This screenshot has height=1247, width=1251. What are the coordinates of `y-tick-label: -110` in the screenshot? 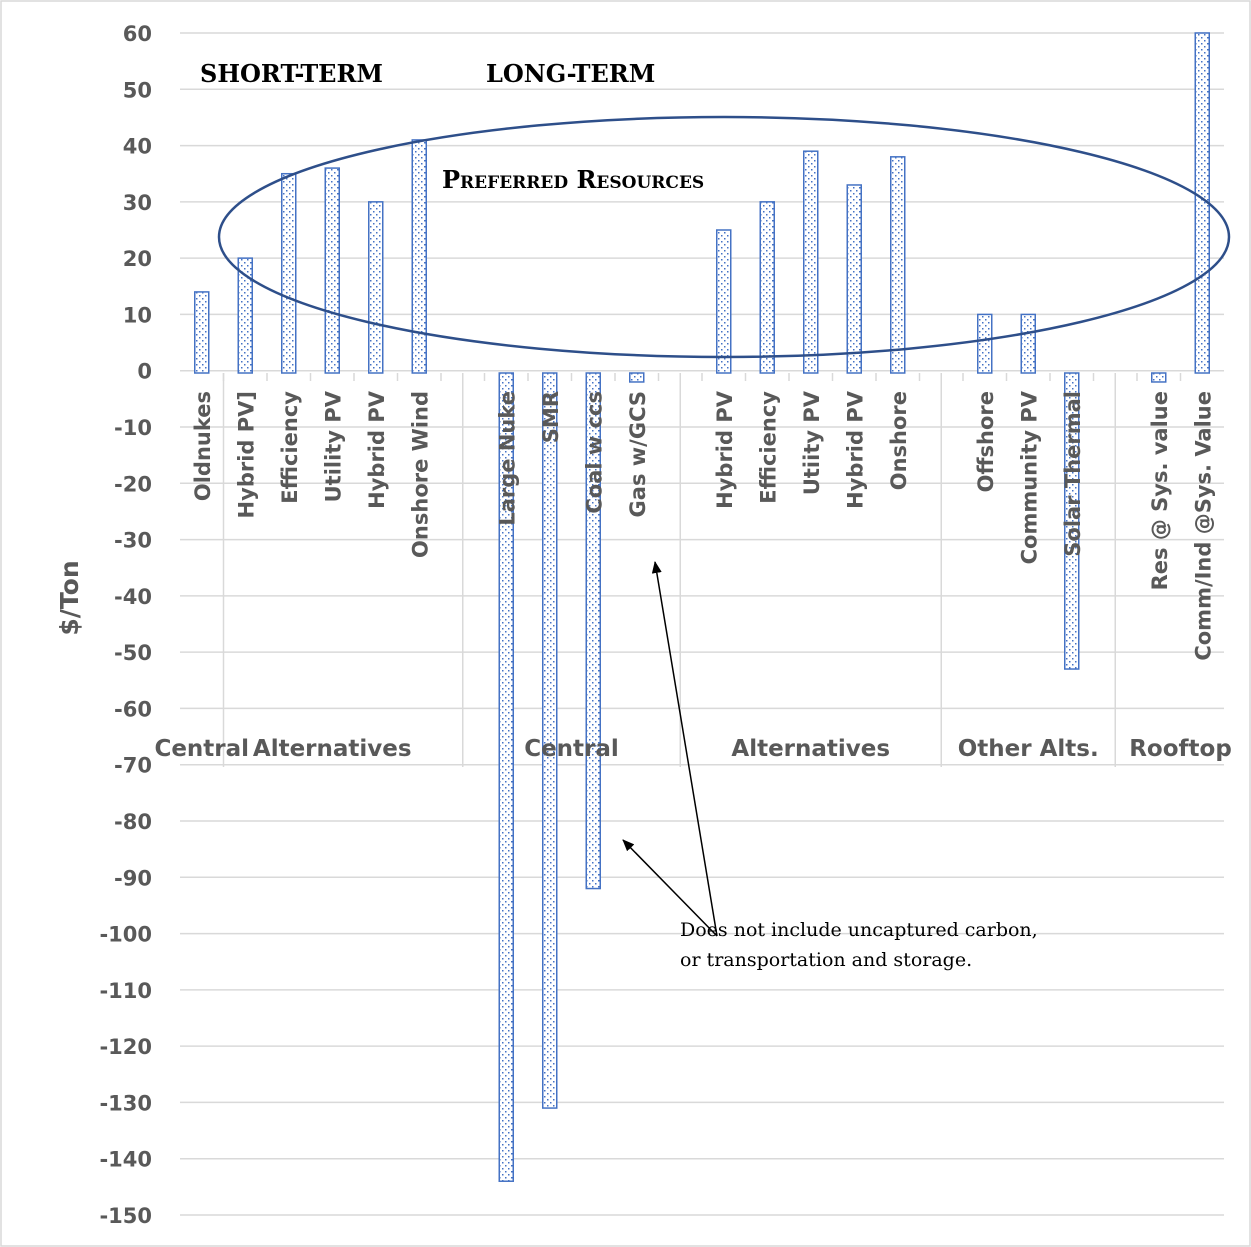 It's located at (125, 991).